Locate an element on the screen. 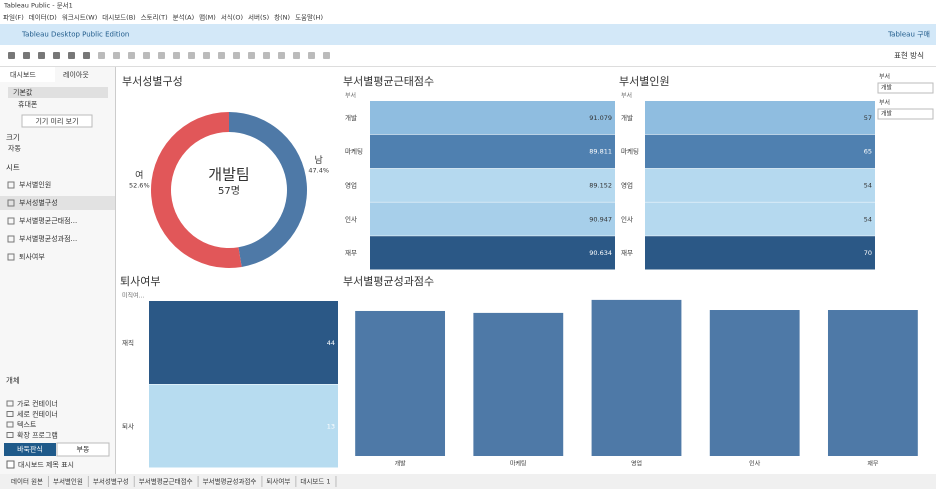 Image resolution: width=936 pixels, height=489 pixels. menu-item: 데이터(D) is located at coordinates (43, 17).